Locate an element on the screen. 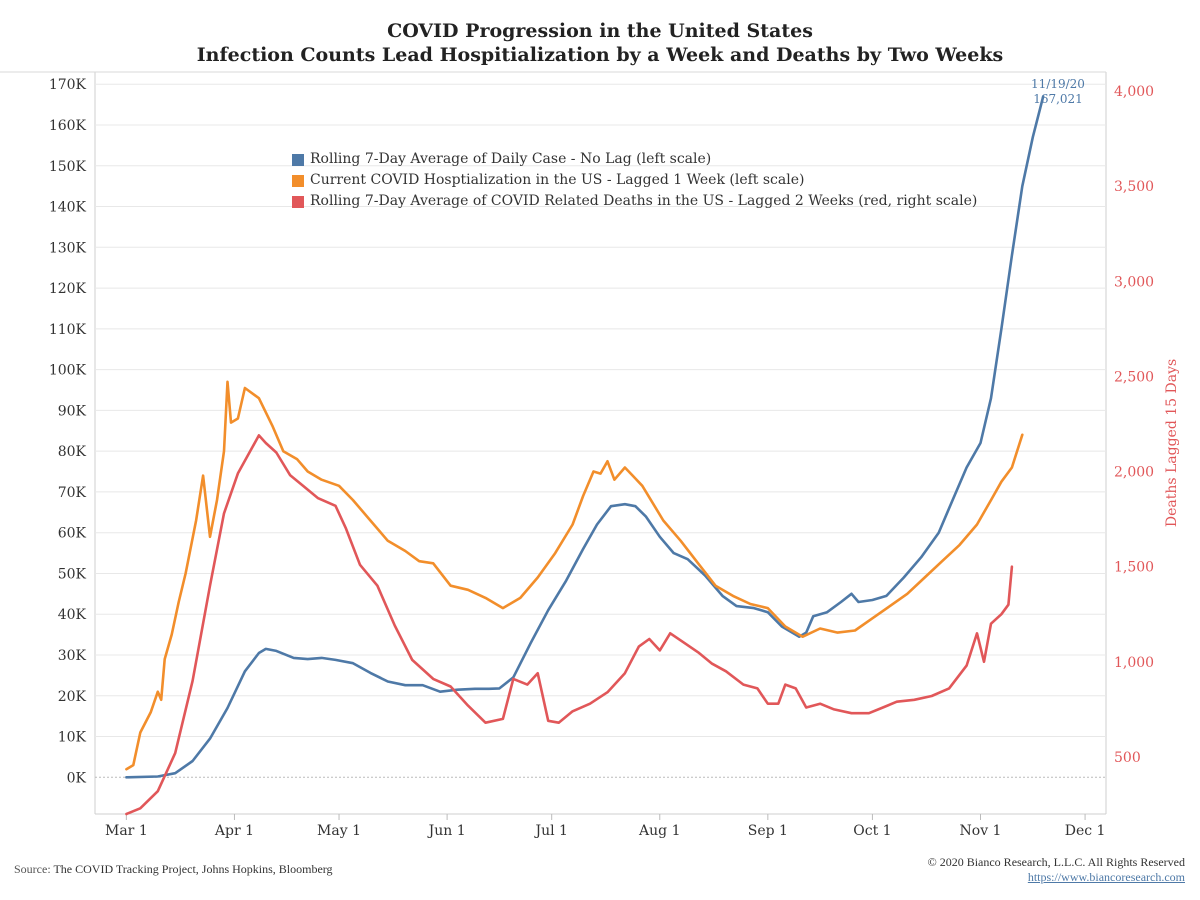 The image size is (1200, 900). y2-tick-label: 3,000 is located at coordinates (1134, 282).